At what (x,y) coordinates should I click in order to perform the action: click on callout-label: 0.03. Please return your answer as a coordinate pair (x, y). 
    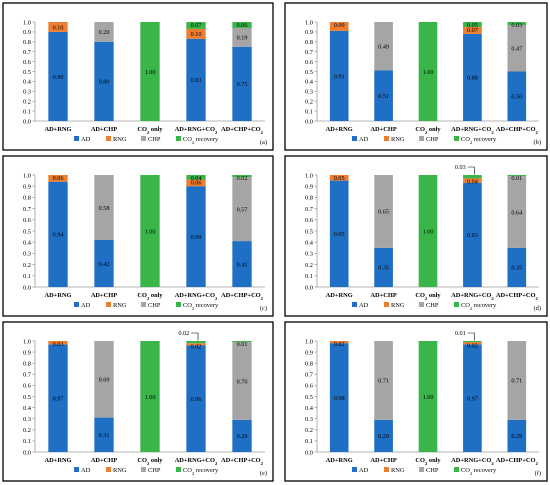
    Looking at the image, I should click on (460, 167).